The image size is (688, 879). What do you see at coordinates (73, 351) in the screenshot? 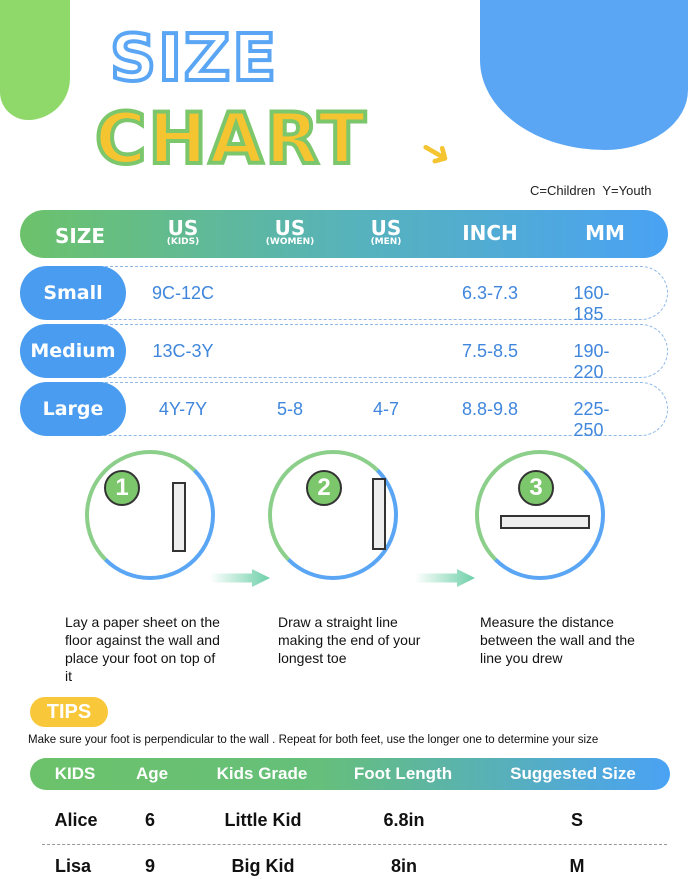
I see `size-label: Medium` at bounding box center [73, 351].